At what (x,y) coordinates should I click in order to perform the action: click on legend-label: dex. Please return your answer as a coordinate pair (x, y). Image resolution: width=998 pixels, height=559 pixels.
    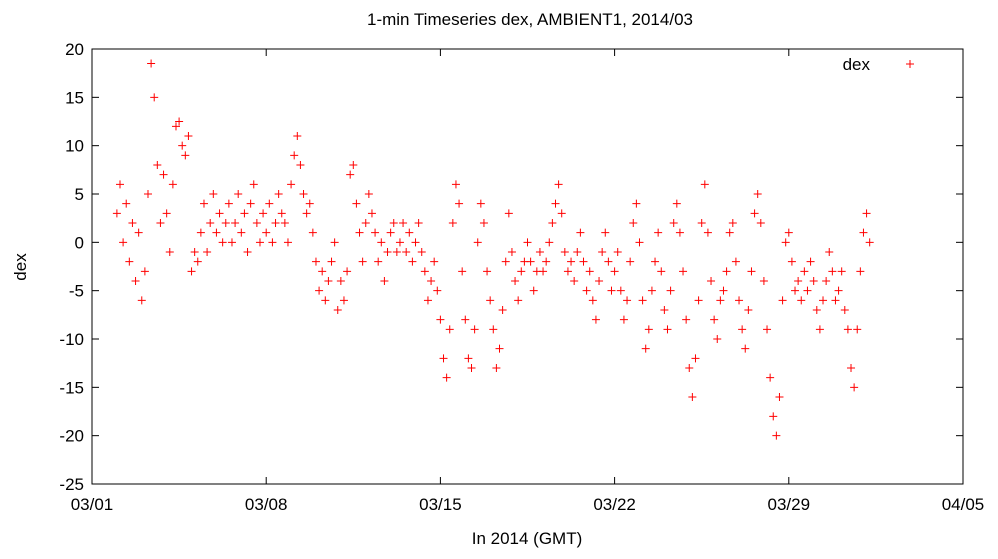
    Looking at the image, I should click on (857, 64).